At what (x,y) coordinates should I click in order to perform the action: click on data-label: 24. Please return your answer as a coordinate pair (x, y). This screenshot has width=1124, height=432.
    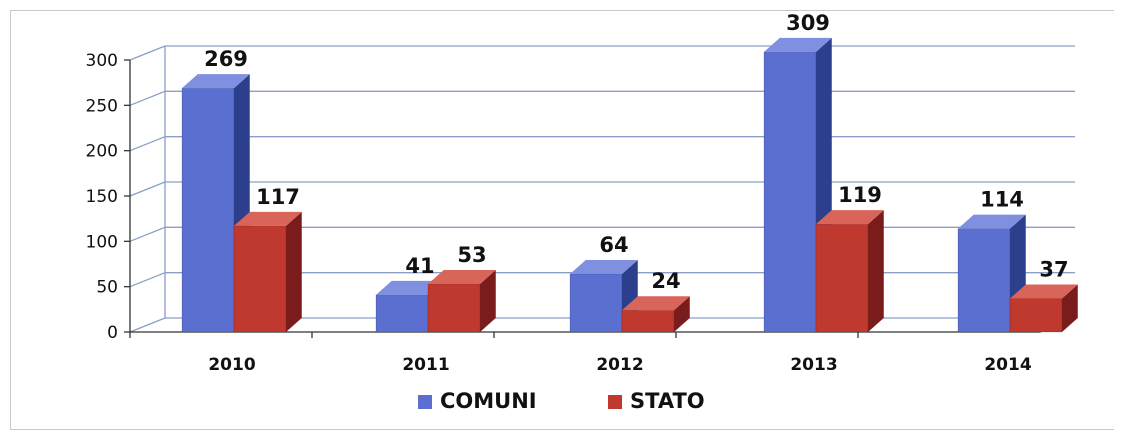
    Looking at the image, I should click on (665, 281).